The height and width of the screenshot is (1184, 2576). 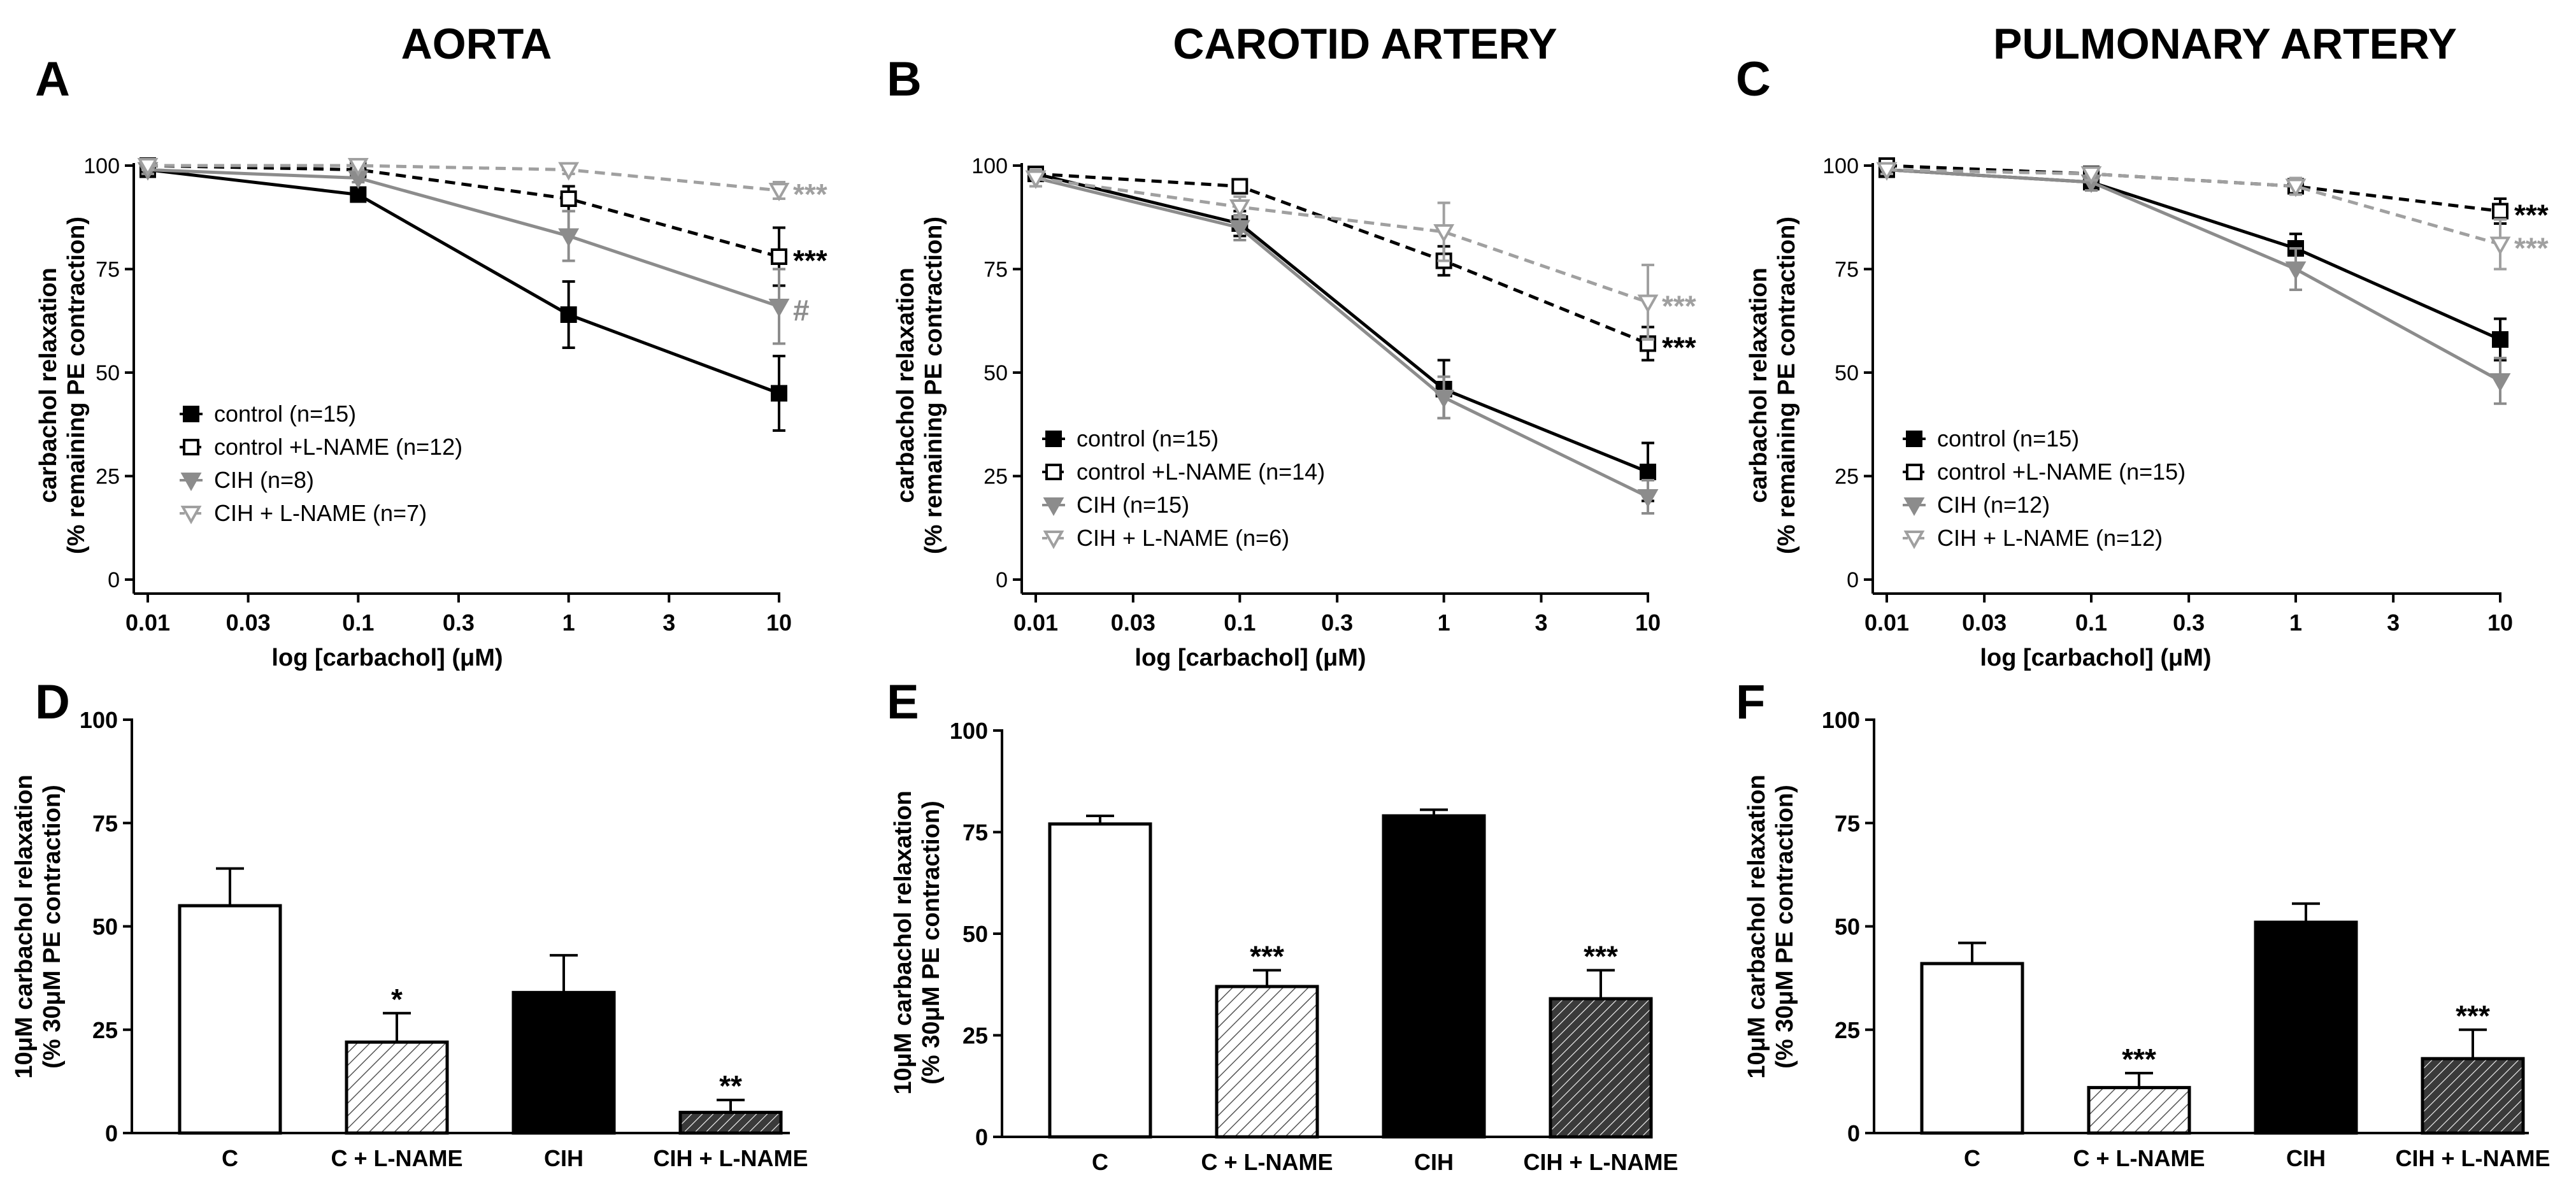 I want to click on x-tick-label: 3, so click(x=669, y=623).